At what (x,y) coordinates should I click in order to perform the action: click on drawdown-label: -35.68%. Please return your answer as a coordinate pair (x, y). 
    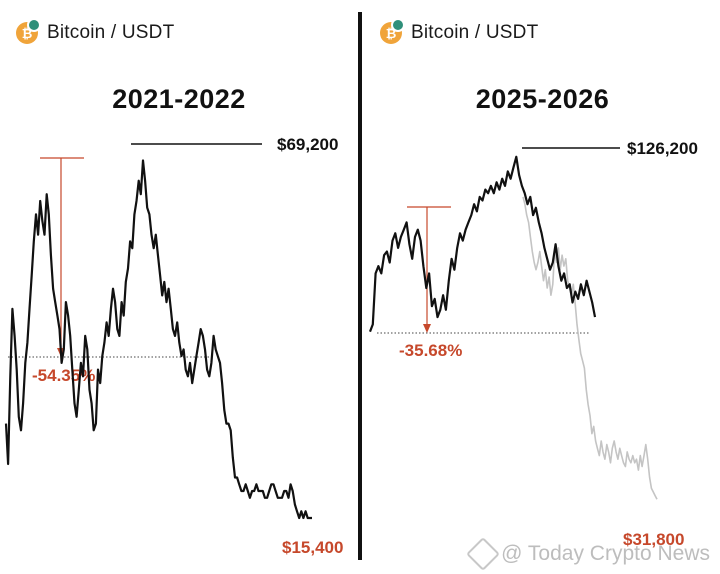
    Looking at the image, I should click on (430, 350).